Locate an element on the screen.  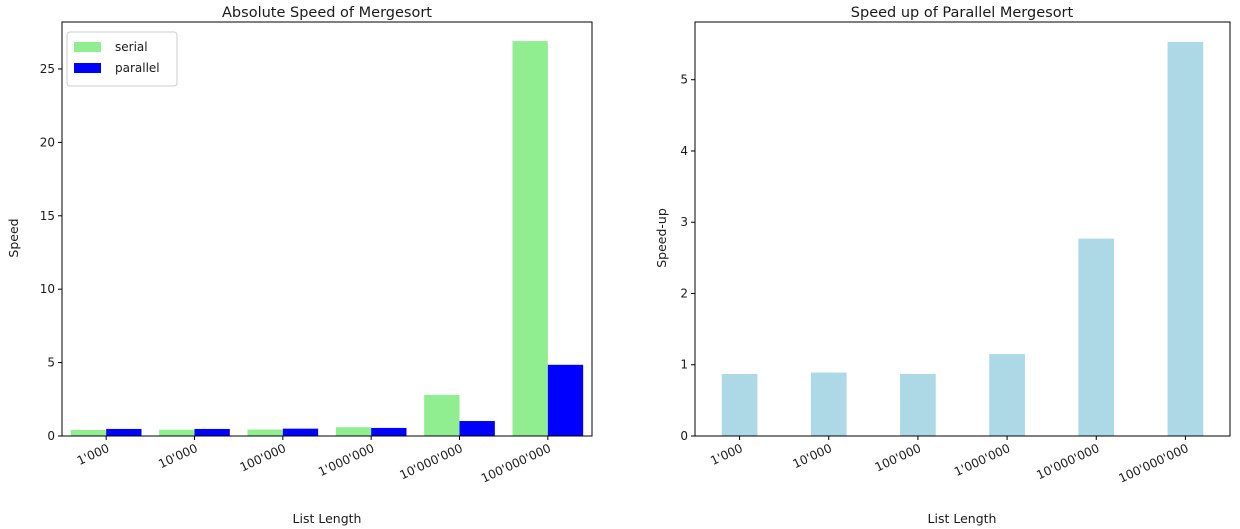
y-tick-label: 15 is located at coordinates (47, 216).